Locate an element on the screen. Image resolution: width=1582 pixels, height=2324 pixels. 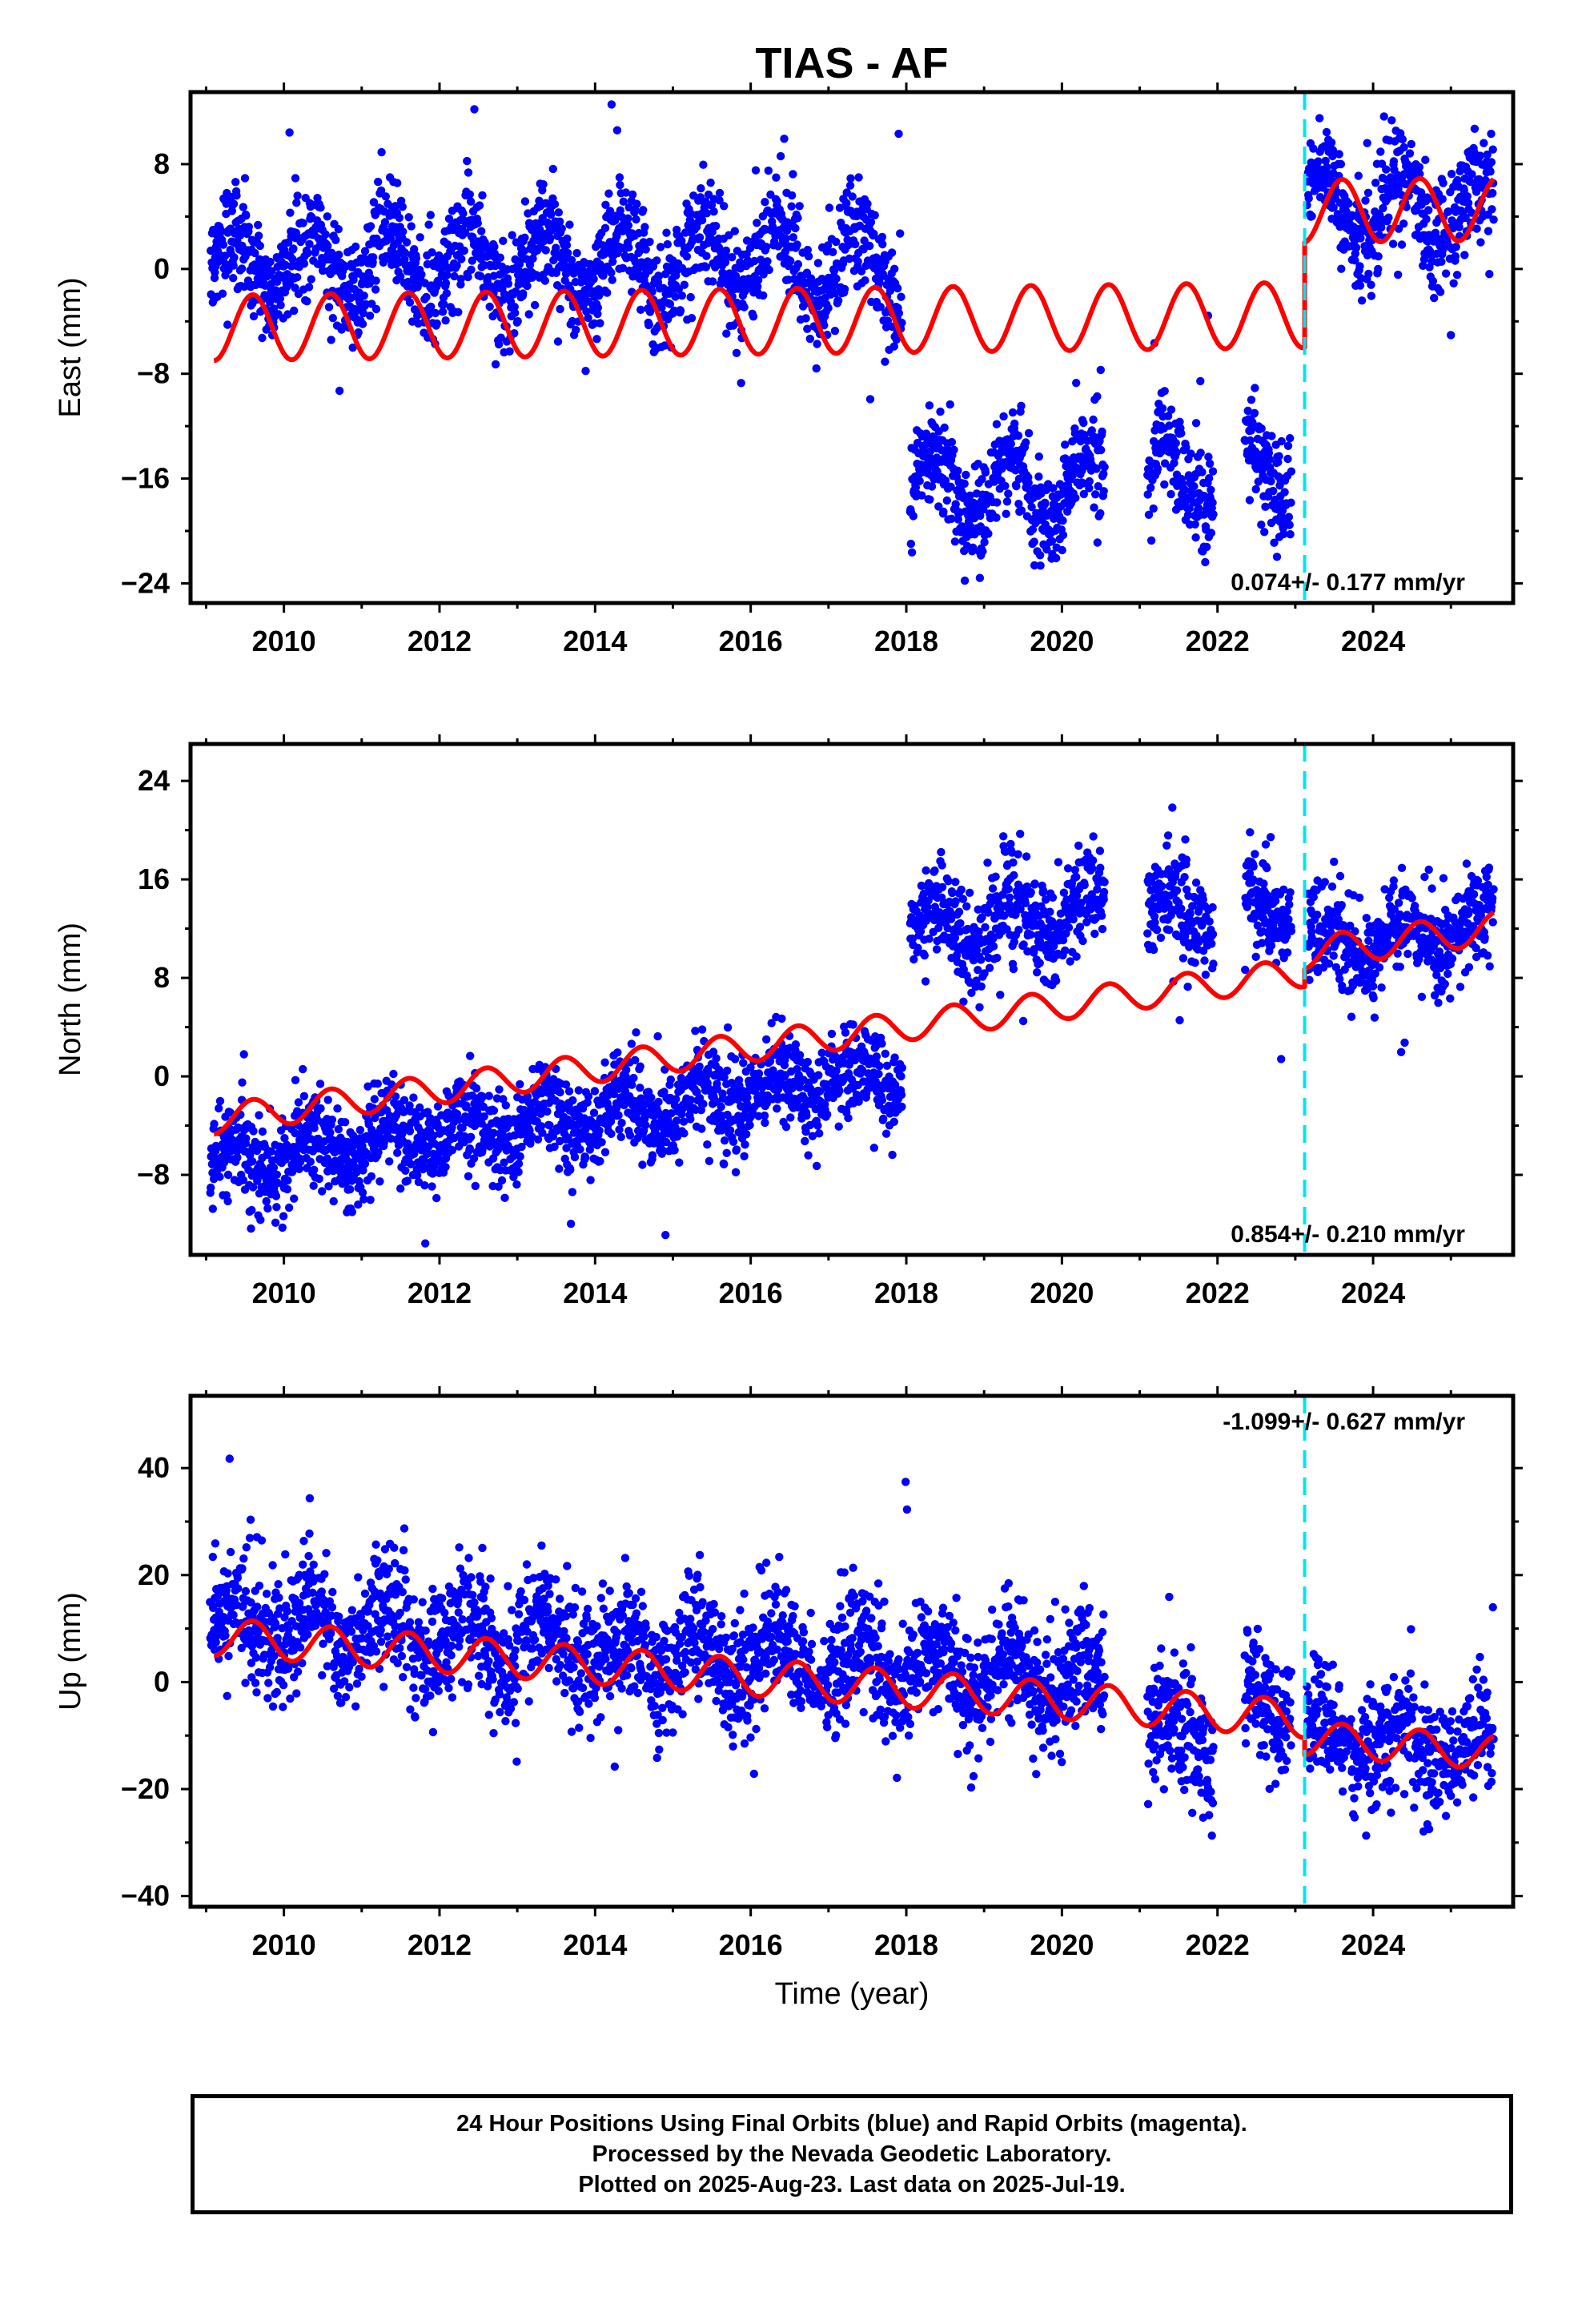
east-point-2003 is located at coordinates (1014, 423).